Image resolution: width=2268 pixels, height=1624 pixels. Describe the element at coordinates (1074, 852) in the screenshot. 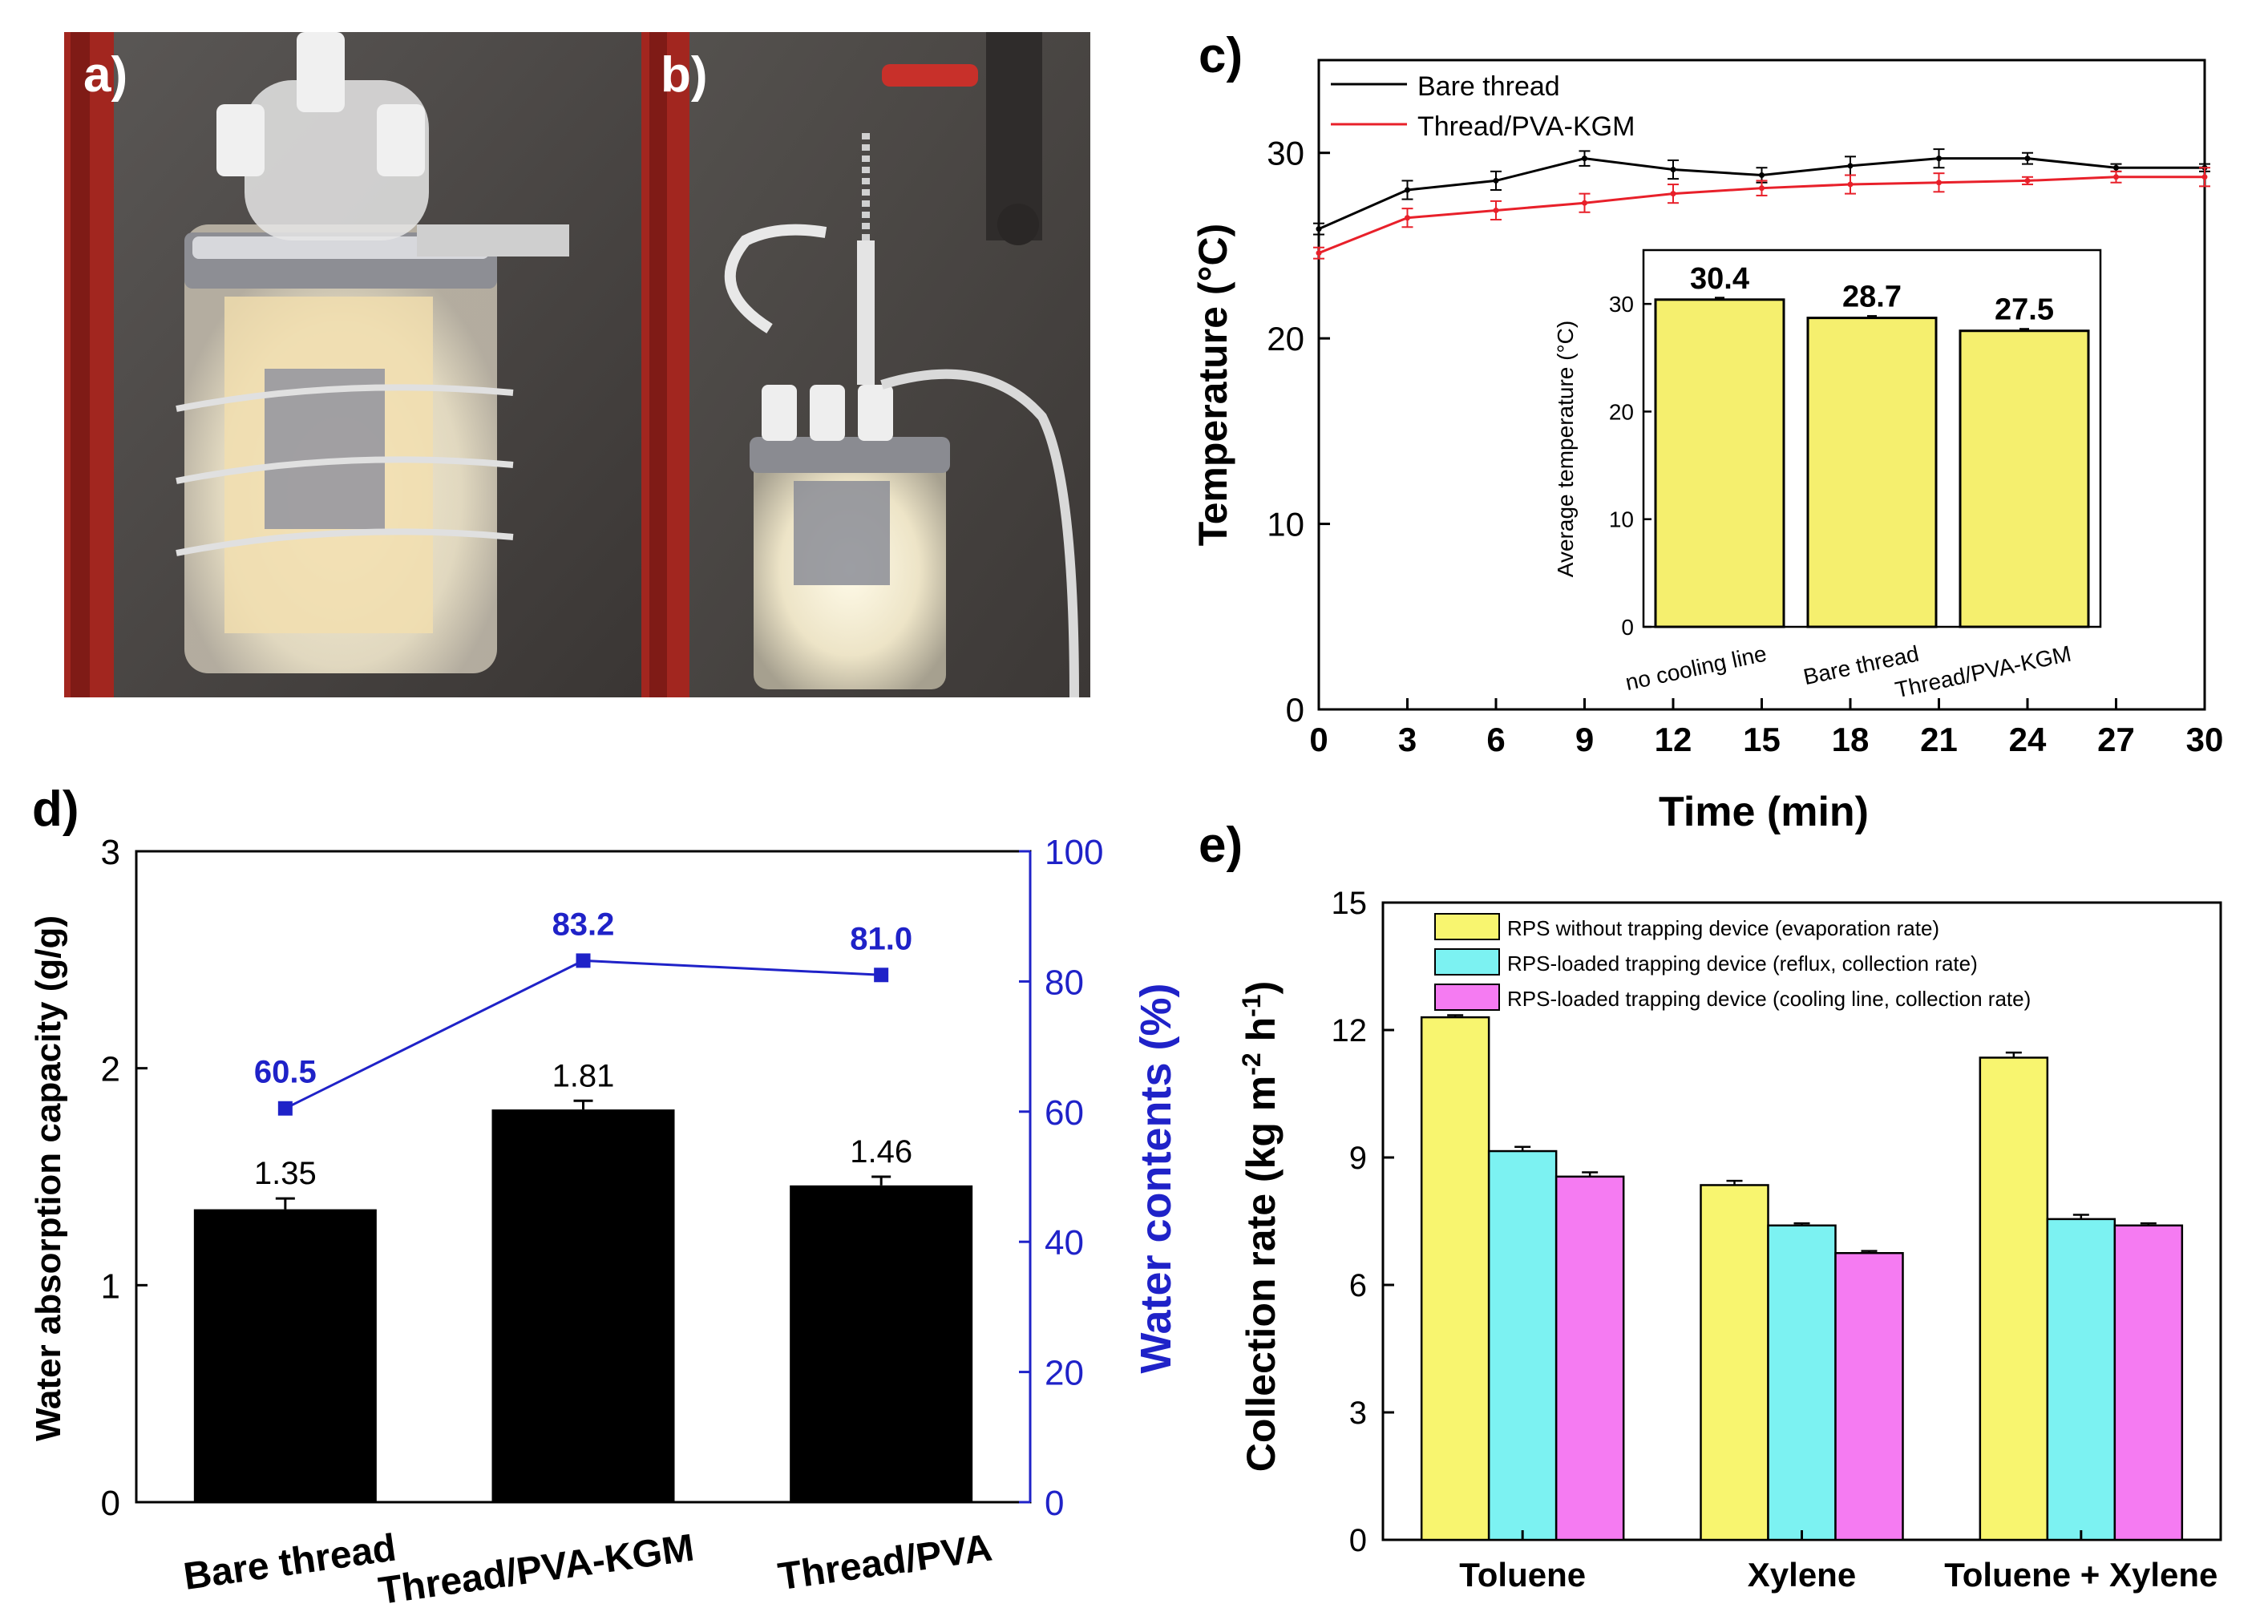

I see `chart-d-secondary-y-tick-label: 100` at that location.